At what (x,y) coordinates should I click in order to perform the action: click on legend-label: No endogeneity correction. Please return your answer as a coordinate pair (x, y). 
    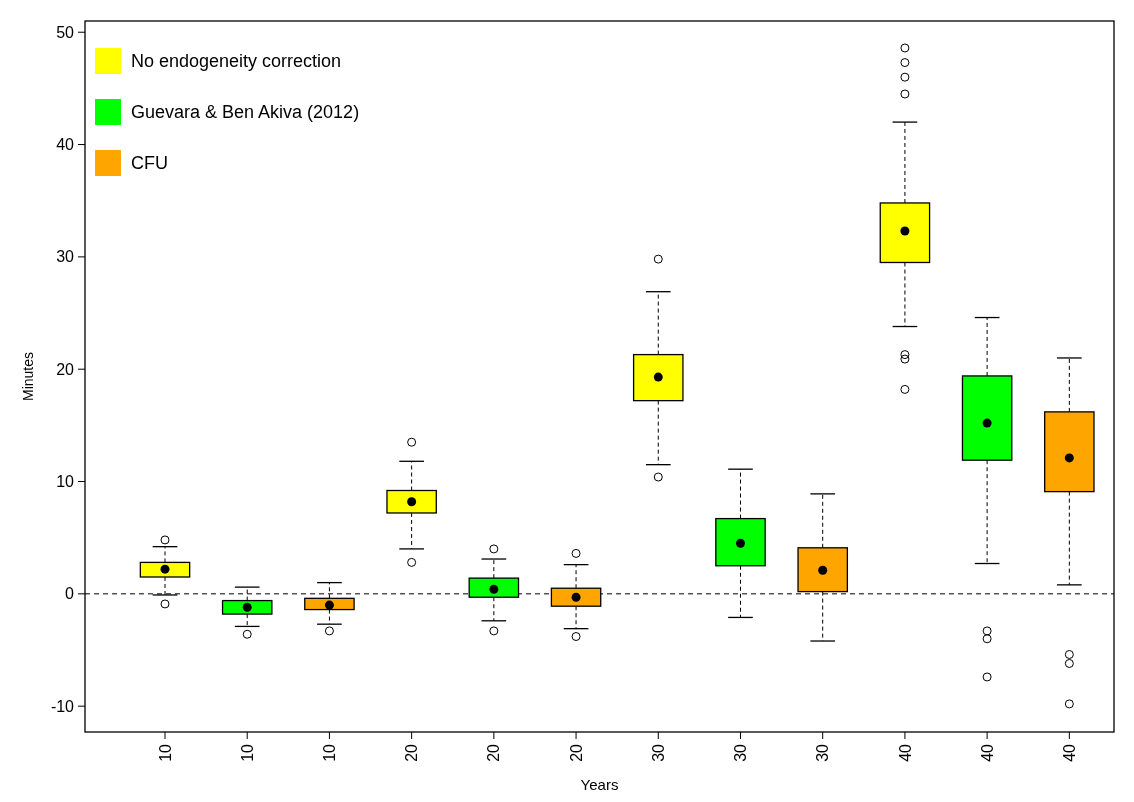
    Looking at the image, I should click on (236, 61).